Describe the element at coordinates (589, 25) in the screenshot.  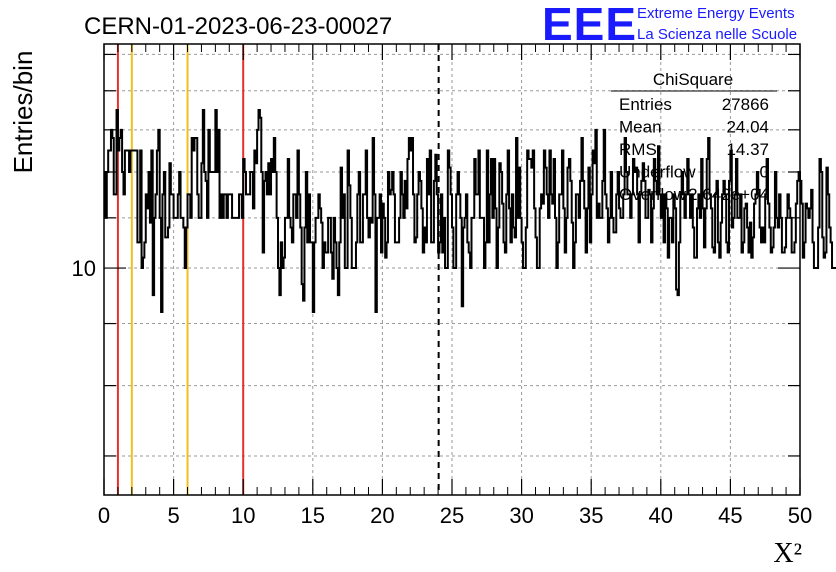
I see `logo-mark: EEE` at that location.